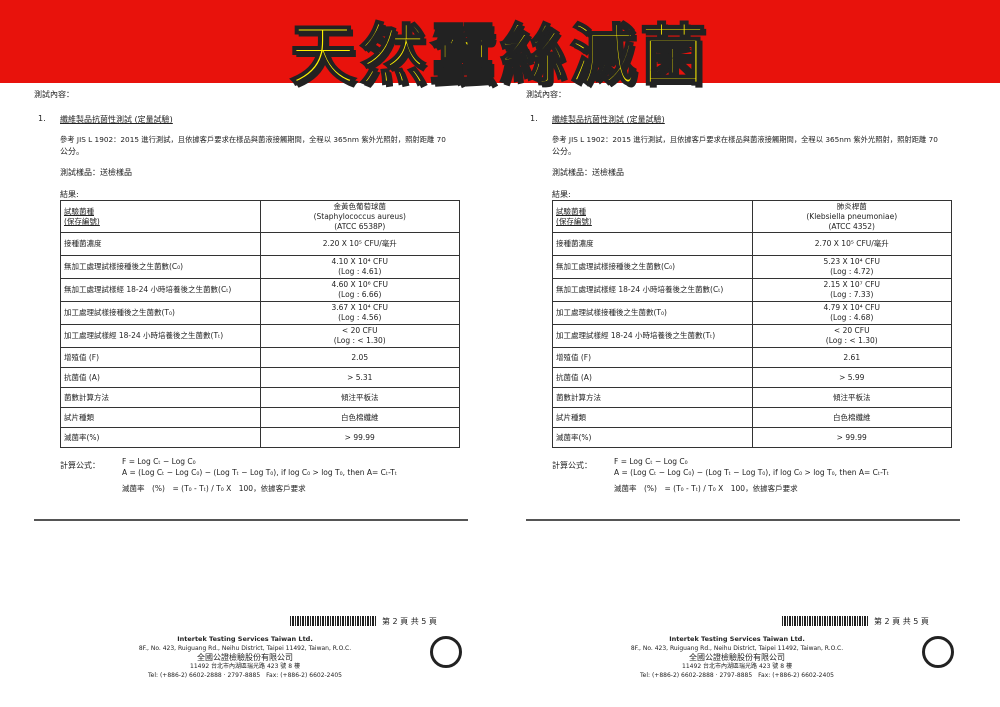 Image resolution: width=1000 pixels, height=707 pixels. What do you see at coordinates (214, 488) in the screenshot?
I see `formula-reduction: 滅菌率 (%) = (T₀ - Tₜ) / T₀ X 100，依據客戶要求` at bounding box center [214, 488].